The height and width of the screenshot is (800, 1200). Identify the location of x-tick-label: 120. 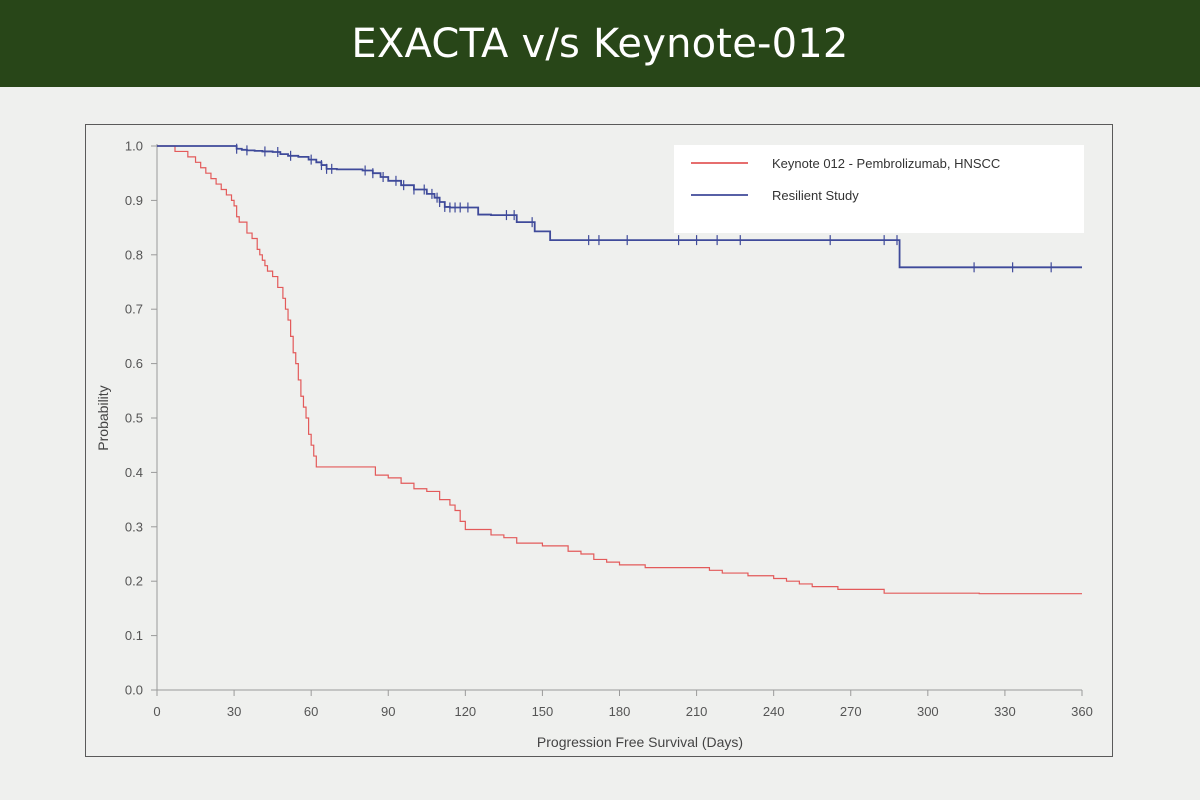
(465, 711).